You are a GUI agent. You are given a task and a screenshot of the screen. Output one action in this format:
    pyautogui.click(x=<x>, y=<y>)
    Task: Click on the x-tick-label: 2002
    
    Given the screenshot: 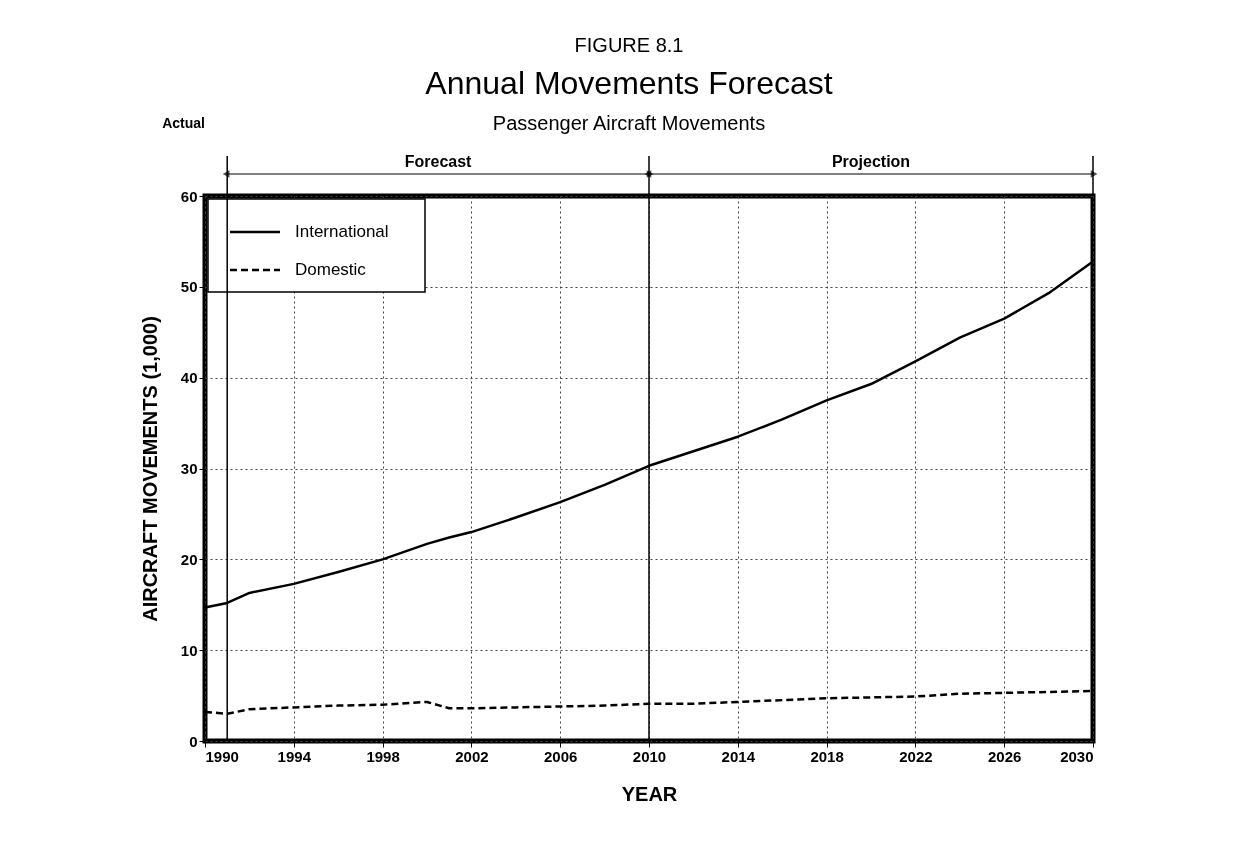 What is the action you would take?
    pyautogui.click(x=472, y=756)
    